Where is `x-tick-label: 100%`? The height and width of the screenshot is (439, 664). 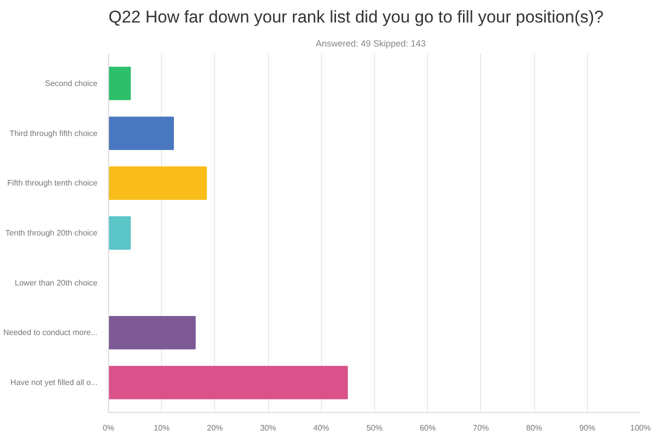 x-tick-label: 100% is located at coordinates (640, 428).